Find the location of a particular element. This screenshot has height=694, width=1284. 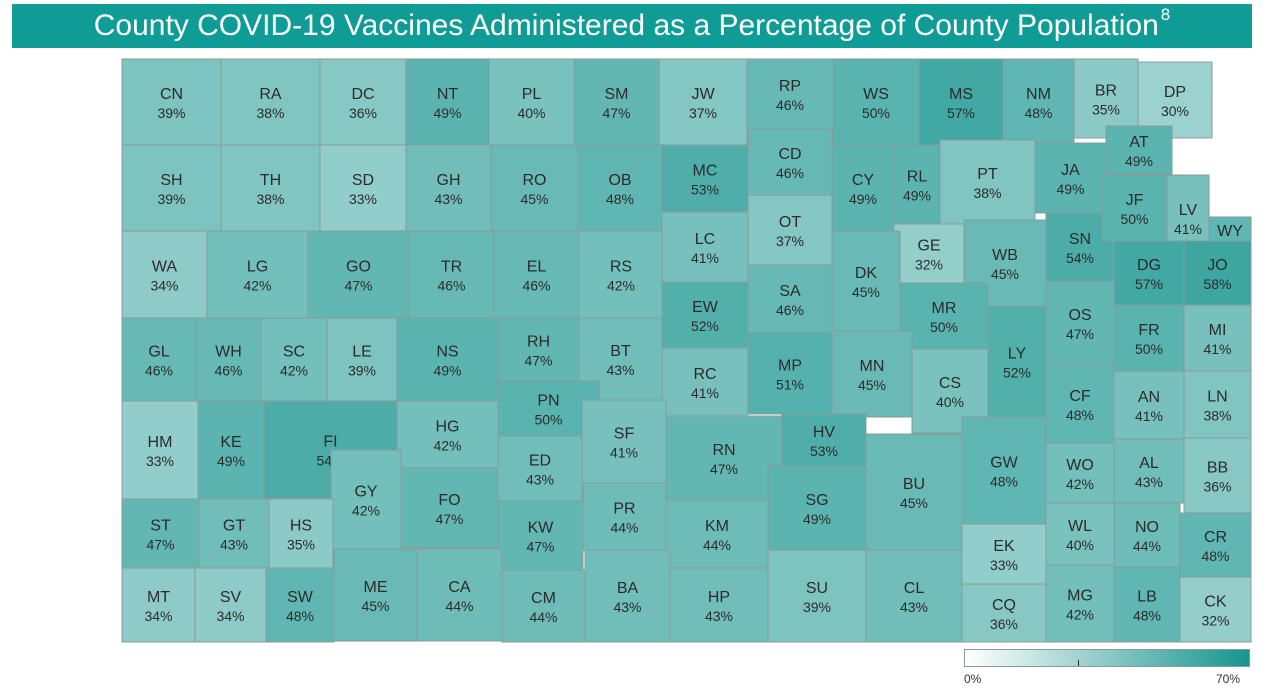

county-cn: CN 39% is located at coordinates (171, 102).